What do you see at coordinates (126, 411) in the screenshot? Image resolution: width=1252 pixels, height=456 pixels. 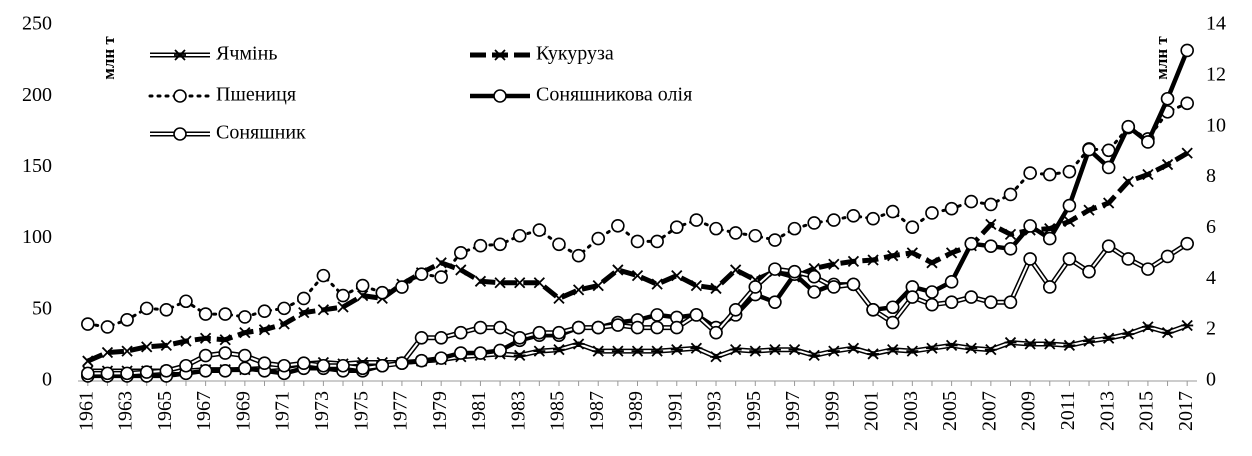 I see `x-tick-label: 1963` at bounding box center [126, 411].